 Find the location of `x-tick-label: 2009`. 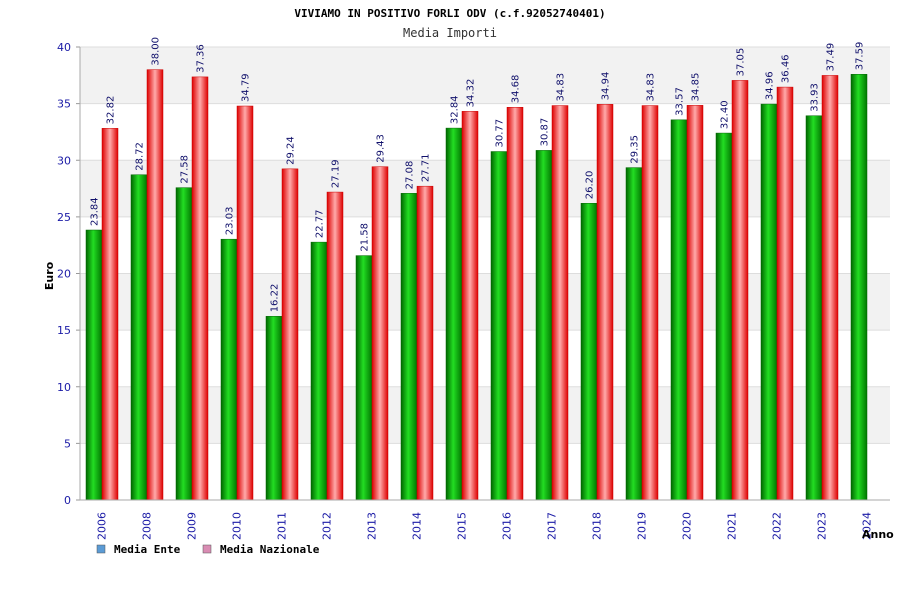

x-tick-label: 2009 is located at coordinates (192, 526).